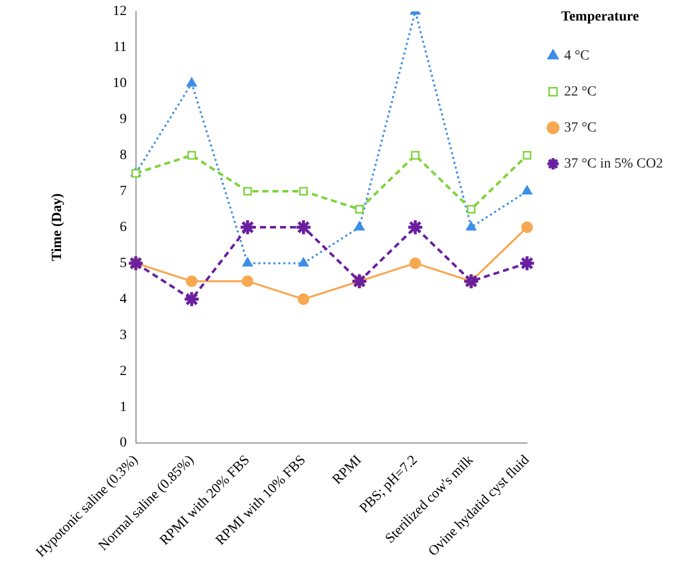  I want to click on y-tick-label: 8, so click(123, 155).